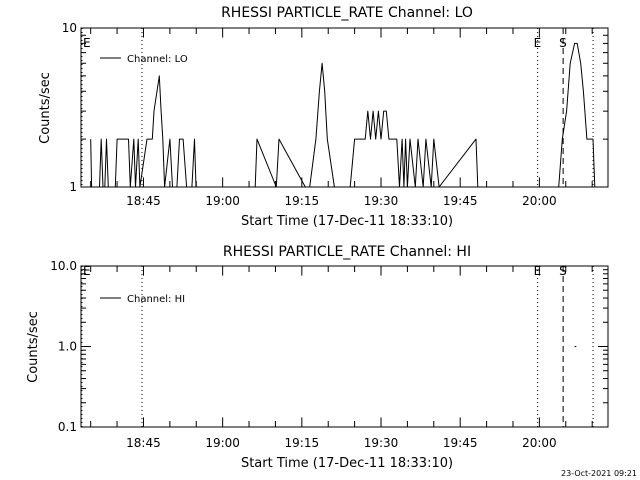  Describe the element at coordinates (67, 347) in the screenshot. I see `y-tick-label: 1.0` at that location.